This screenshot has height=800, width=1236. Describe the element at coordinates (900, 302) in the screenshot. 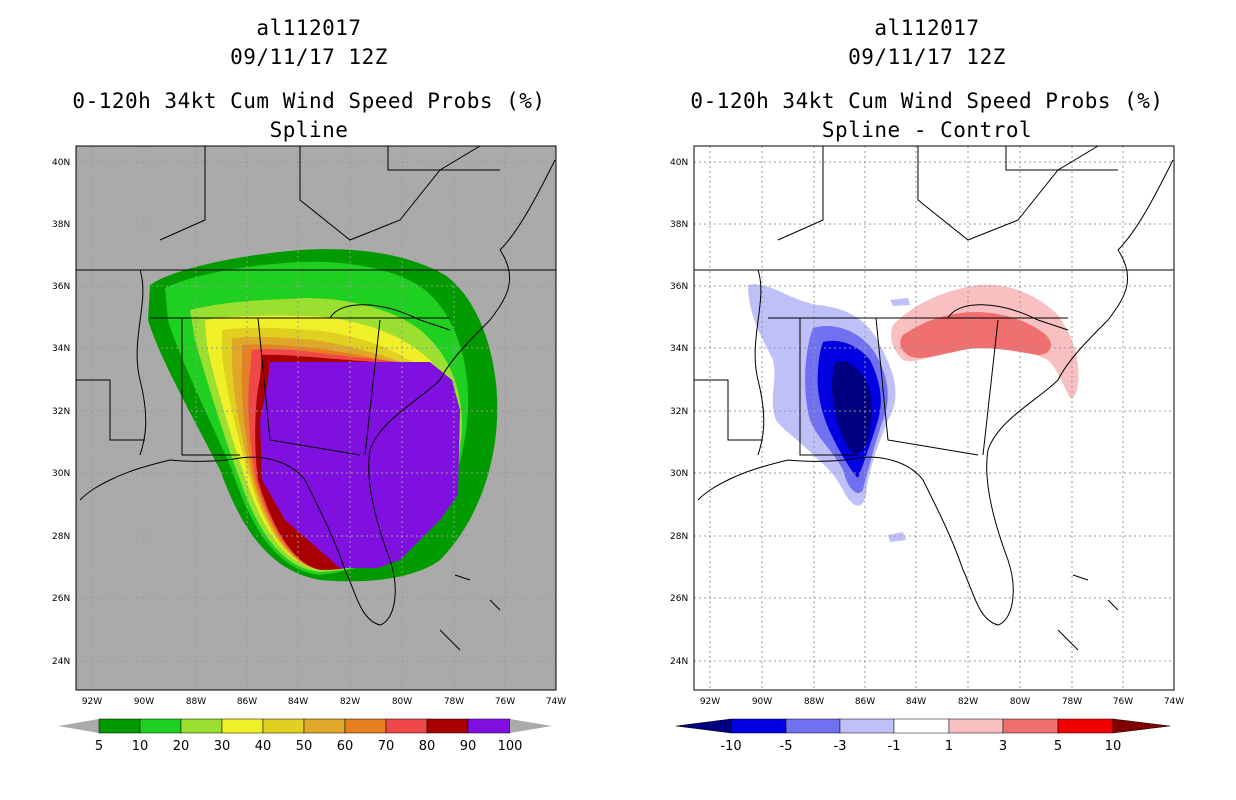

I see `diff-contour-neg1c` at that location.